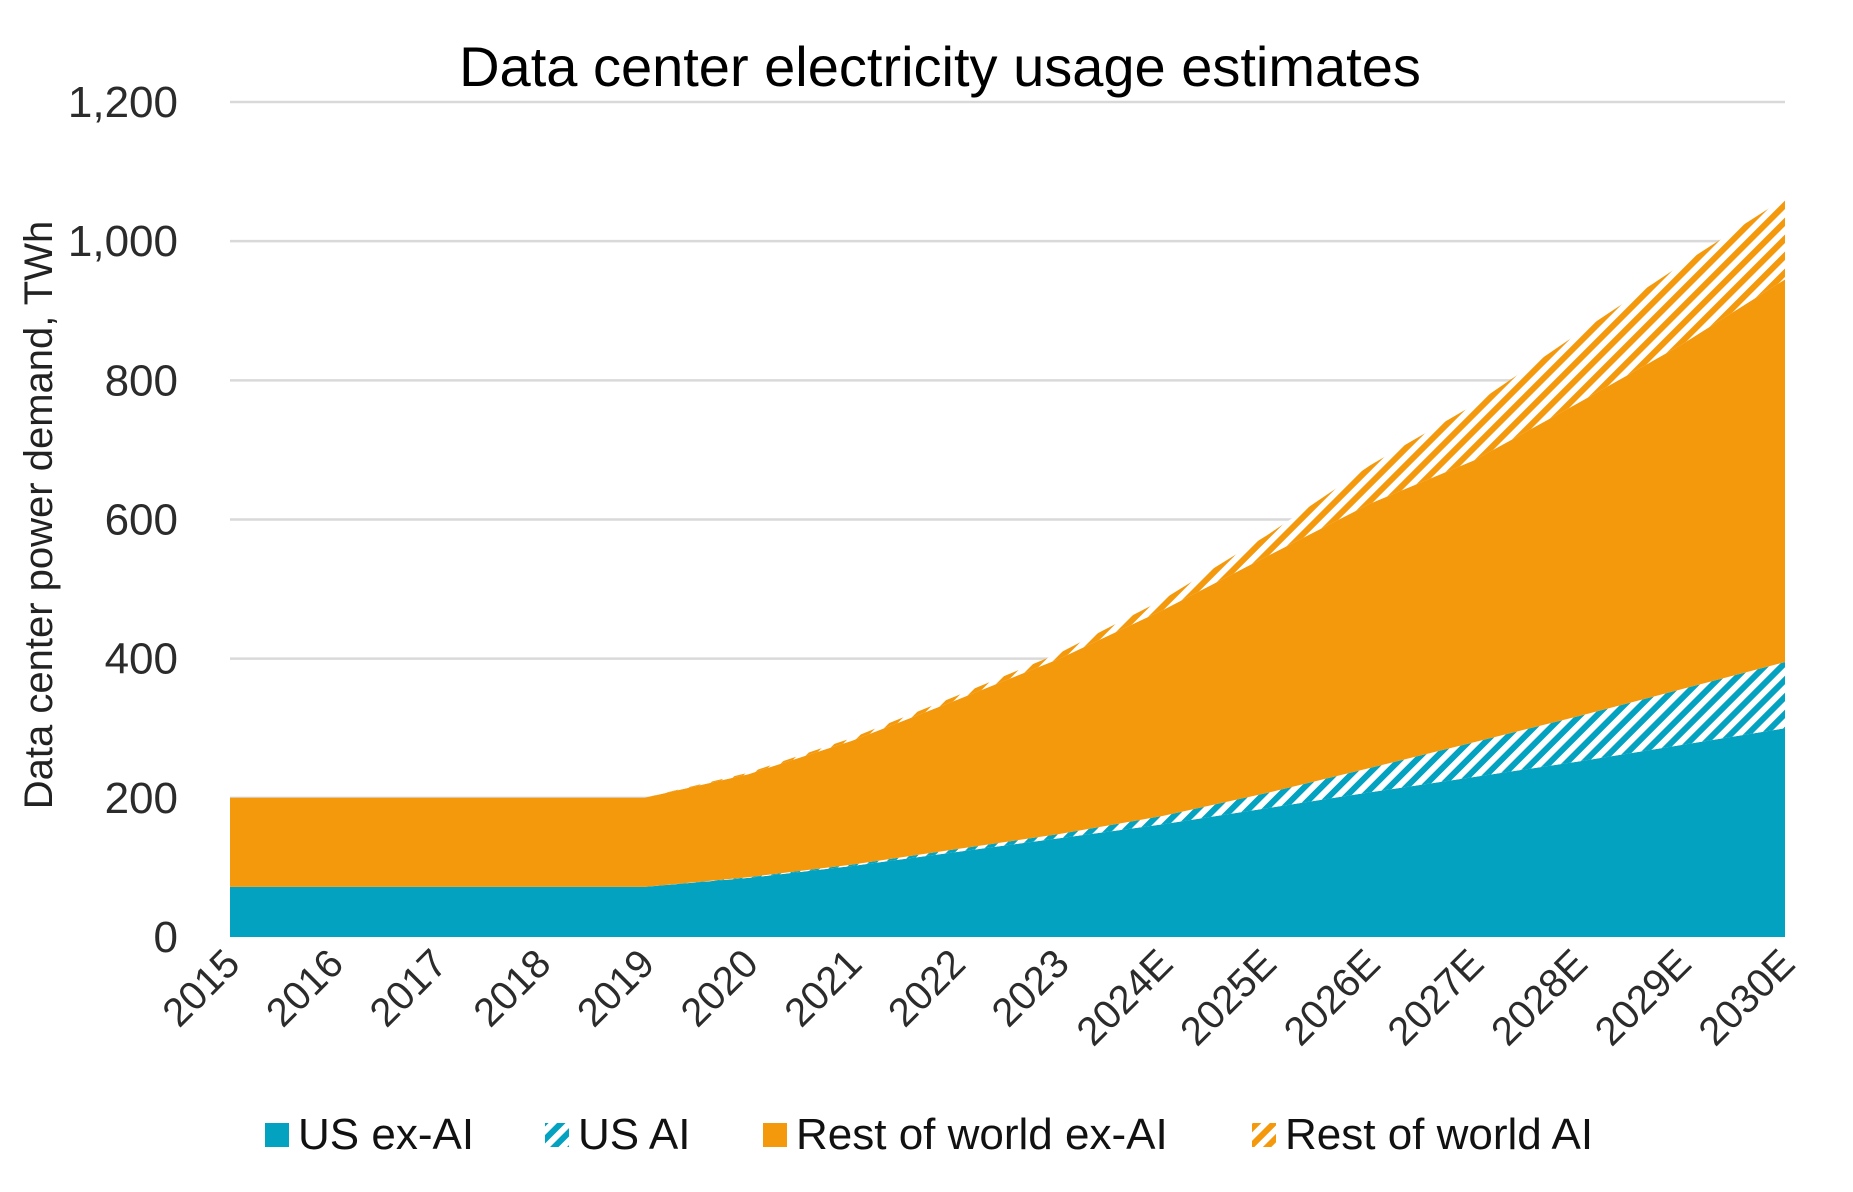 The height and width of the screenshot is (1192, 1853). What do you see at coordinates (1439, 1134) in the screenshot?
I see `legend-label-row-ai: Rest of world AI` at bounding box center [1439, 1134].